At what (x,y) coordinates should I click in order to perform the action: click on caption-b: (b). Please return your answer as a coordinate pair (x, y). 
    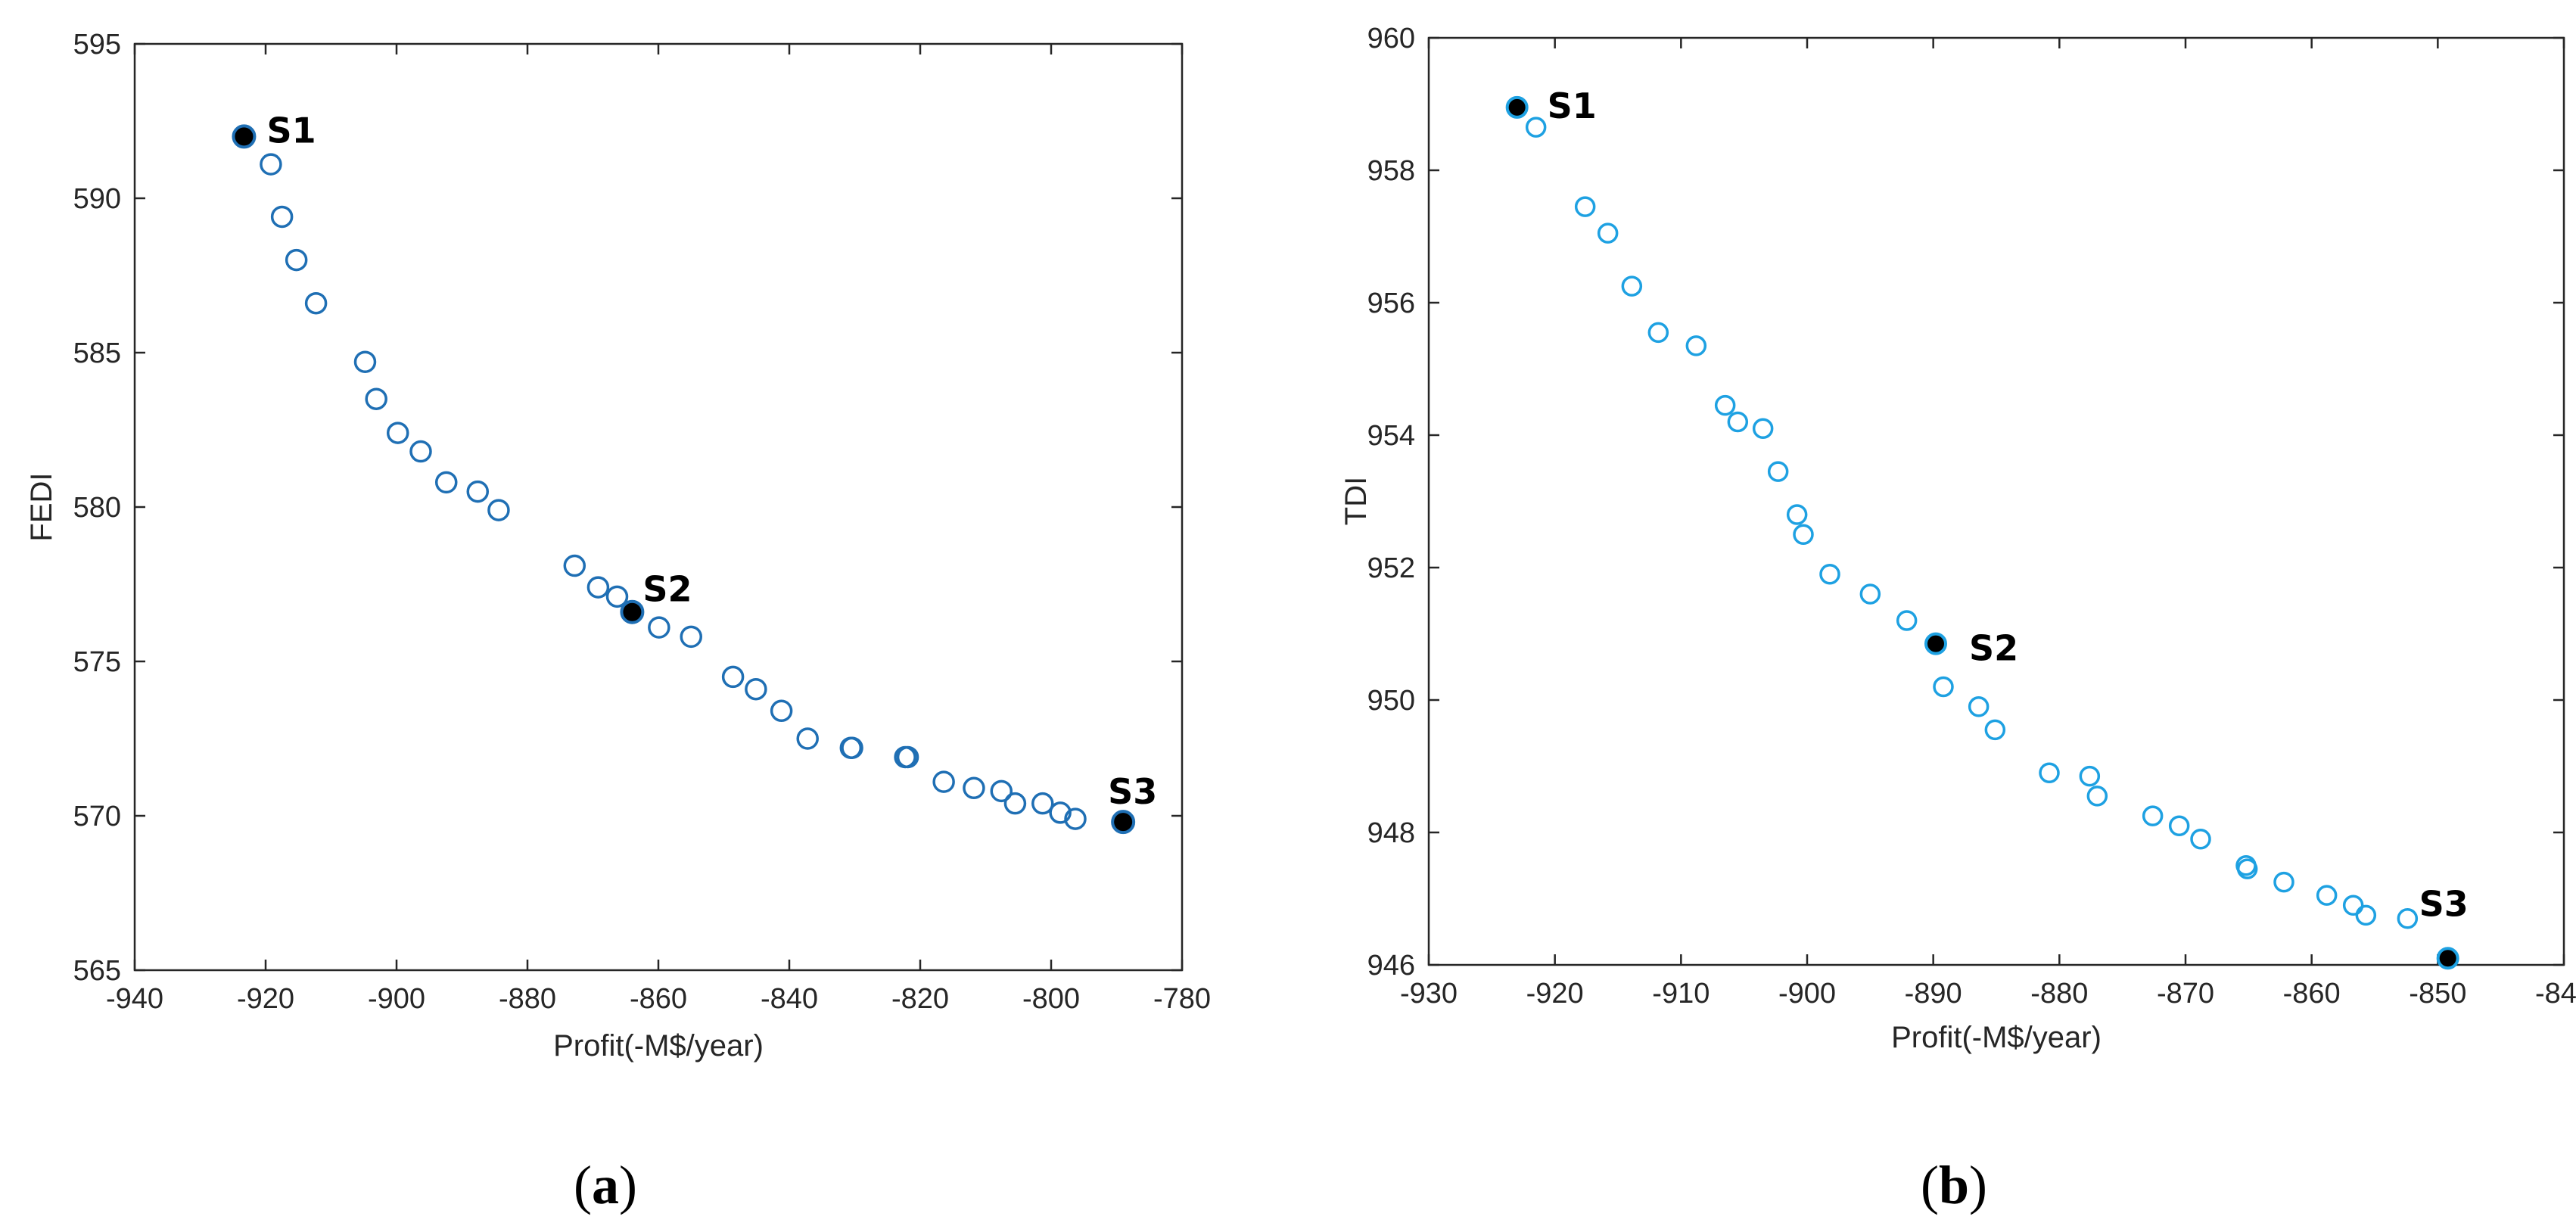
    Looking at the image, I should click on (1954, 1185).